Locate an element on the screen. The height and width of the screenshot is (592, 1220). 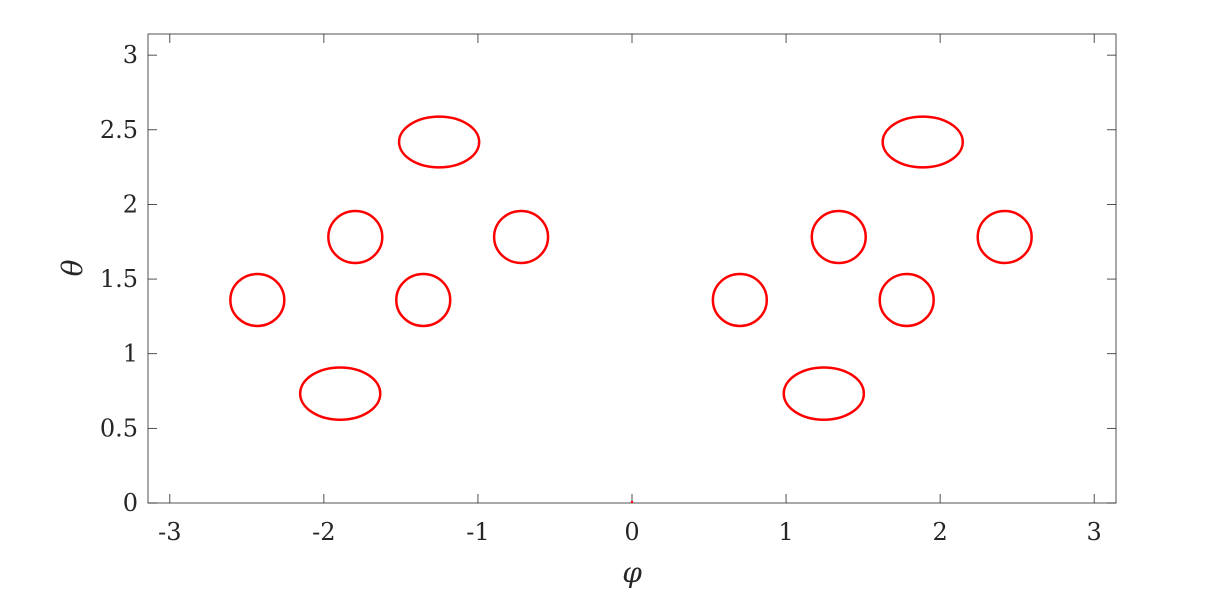
x-tick-label: -2 is located at coordinates (323, 532).